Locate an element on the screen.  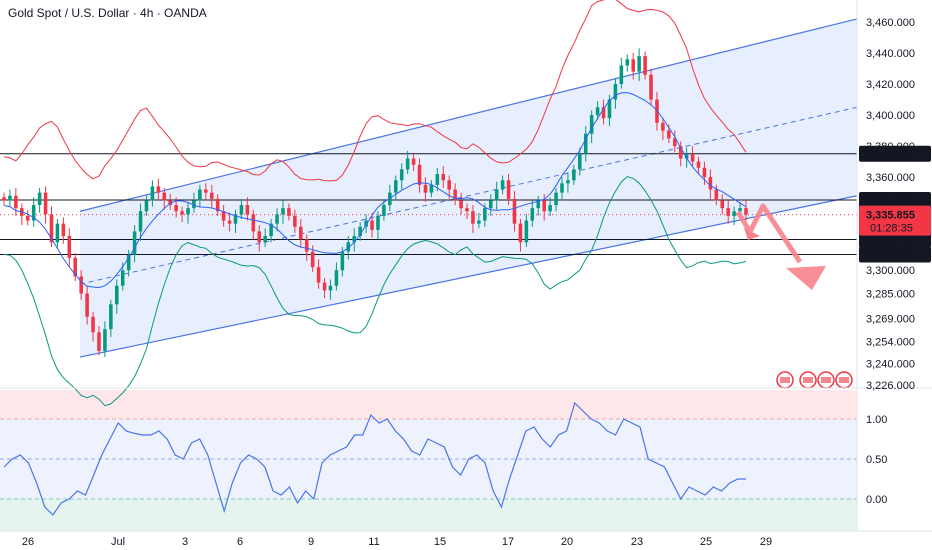
time-tick-label: 29 is located at coordinates (766, 542).